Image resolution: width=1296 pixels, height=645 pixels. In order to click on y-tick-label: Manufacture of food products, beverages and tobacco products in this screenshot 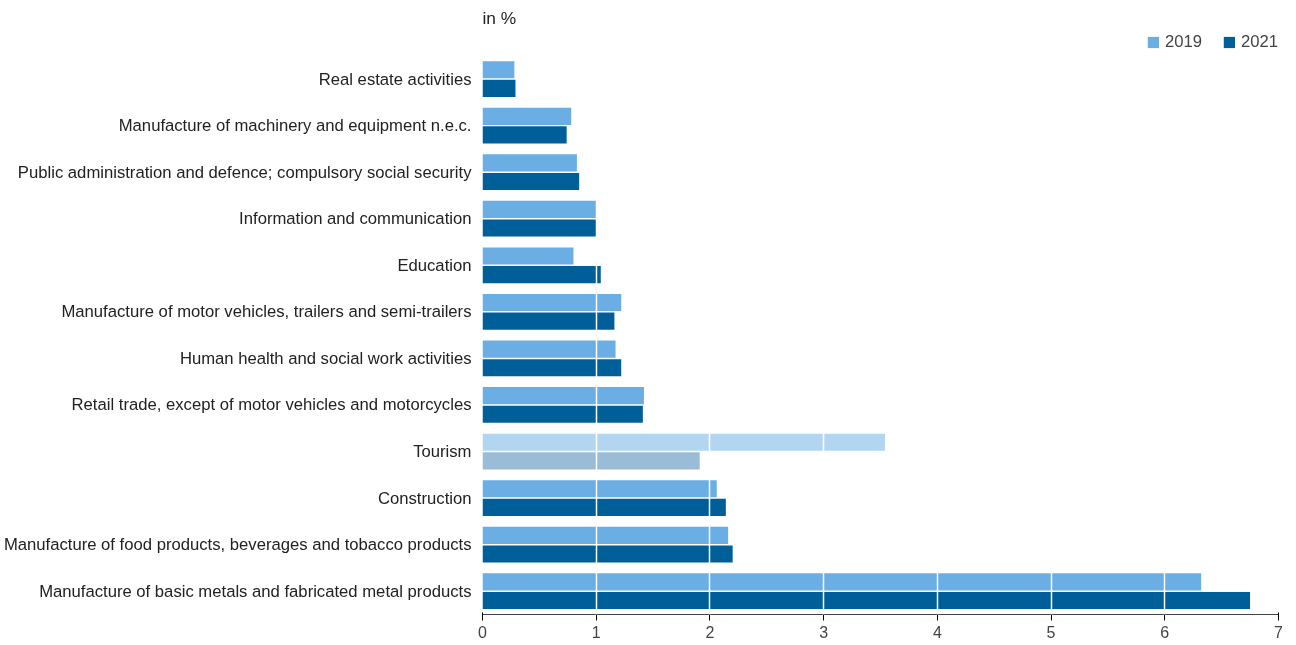, I will do `click(237, 545)`.